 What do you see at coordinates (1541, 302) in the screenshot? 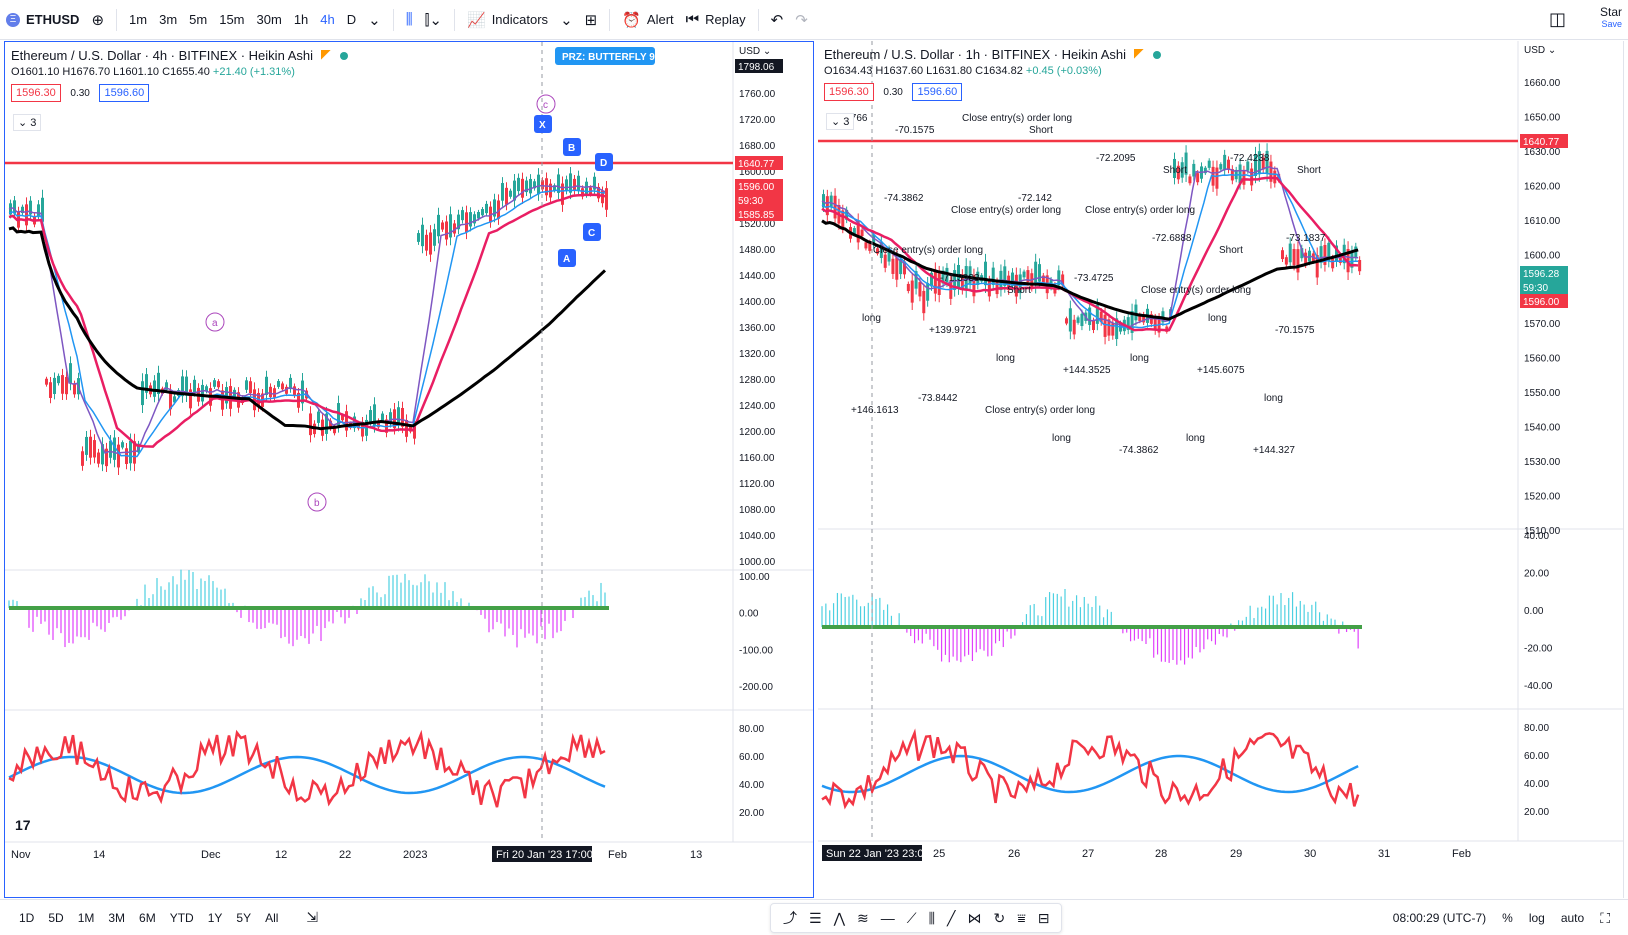
I see `second-price-label: 1596.00` at bounding box center [1541, 302].